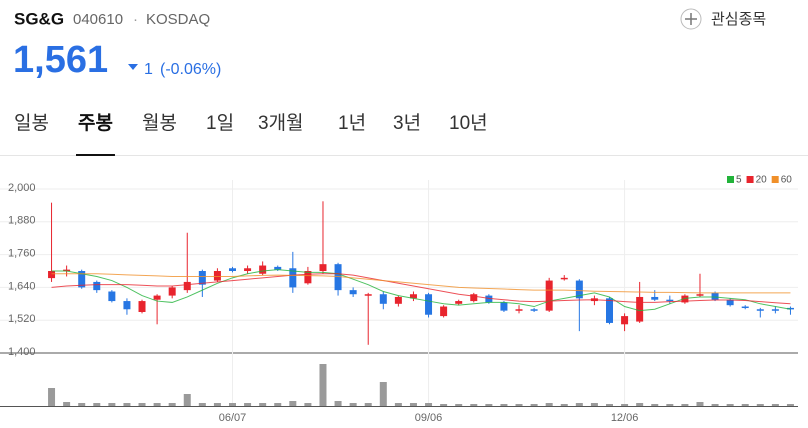 Image resolution: width=808 pixels, height=428 pixels. I want to click on stock-name: SG&G, so click(39, 18).